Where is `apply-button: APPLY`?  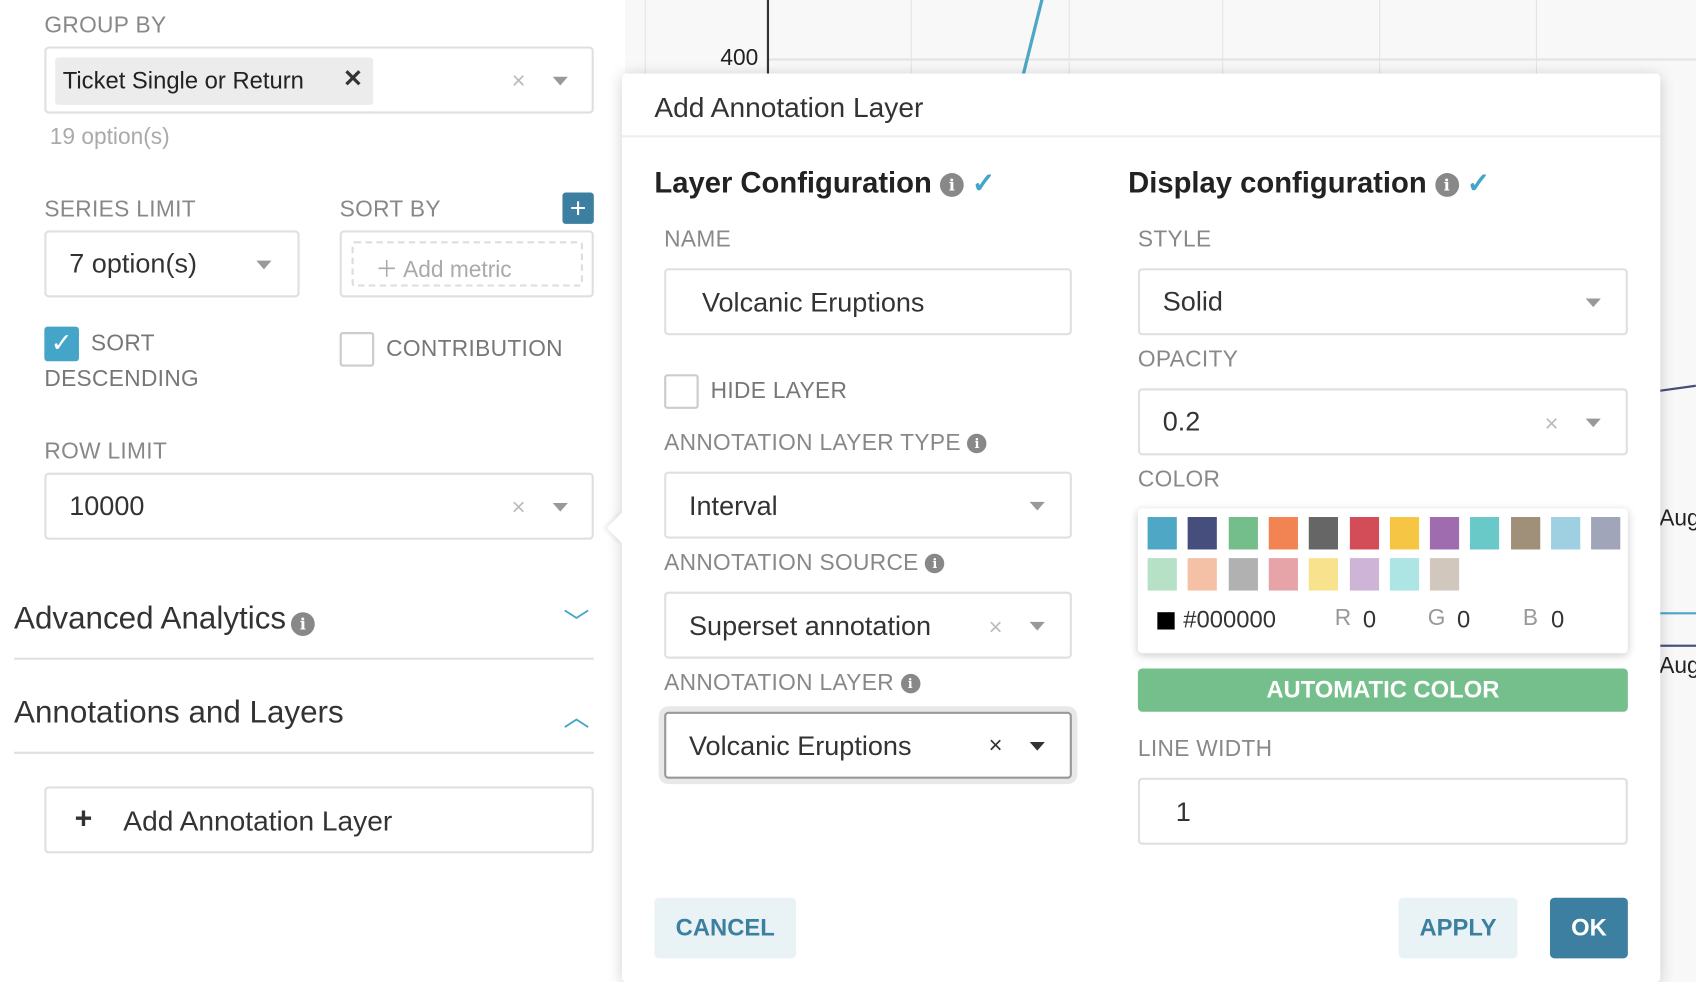
apply-button: APPLY is located at coordinates (1458, 928).